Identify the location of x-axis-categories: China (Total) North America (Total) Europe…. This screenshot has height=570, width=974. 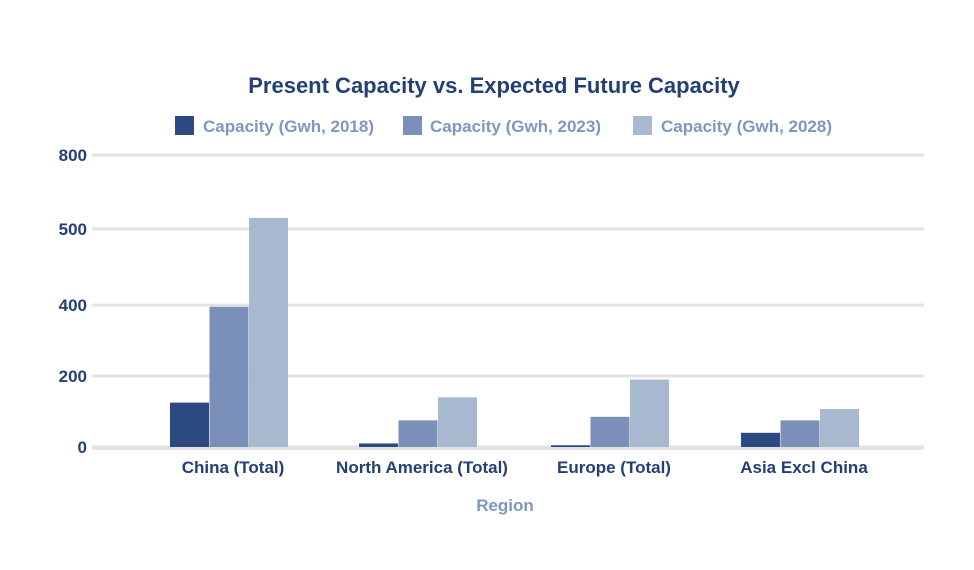
(525, 467).